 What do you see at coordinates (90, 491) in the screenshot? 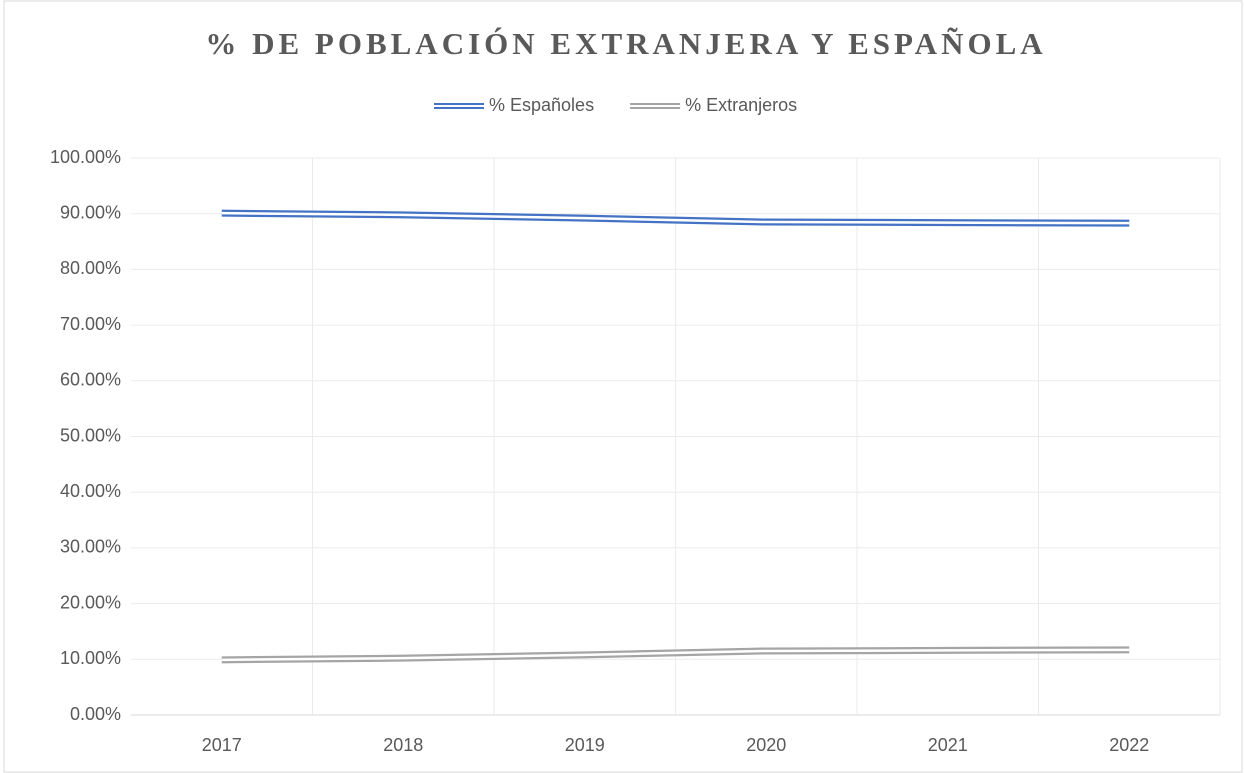
I see `y-tick-label: 40.00%` at bounding box center [90, 491].